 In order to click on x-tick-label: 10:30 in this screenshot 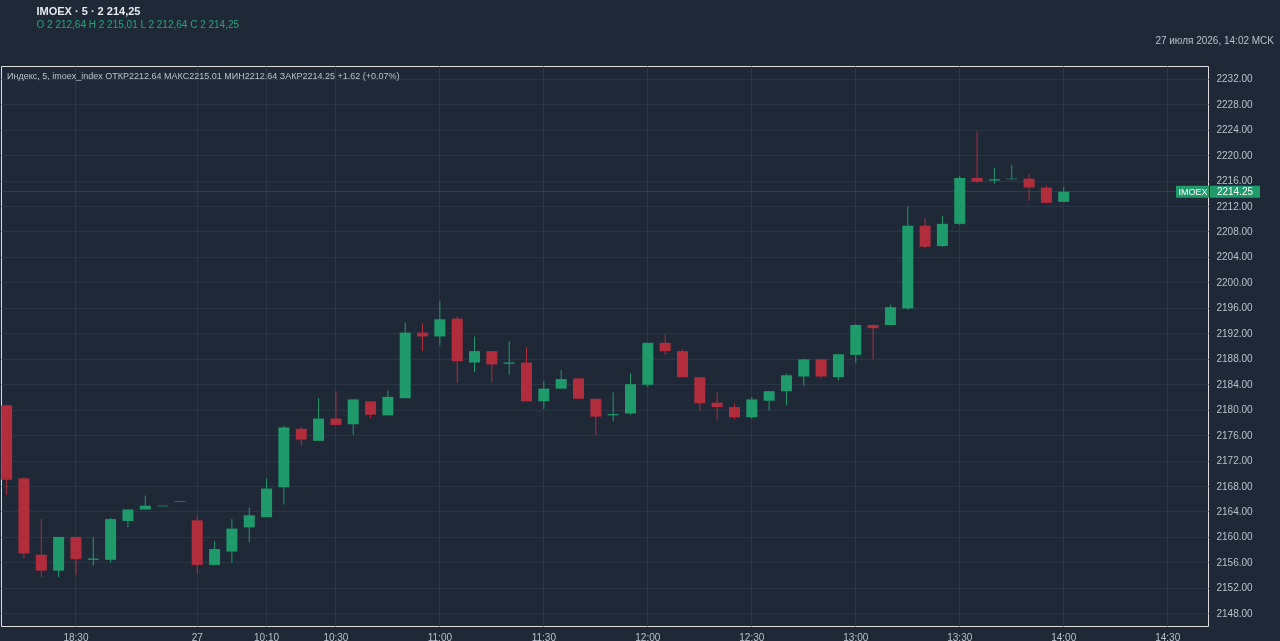, I will do `click(336, 636)`.